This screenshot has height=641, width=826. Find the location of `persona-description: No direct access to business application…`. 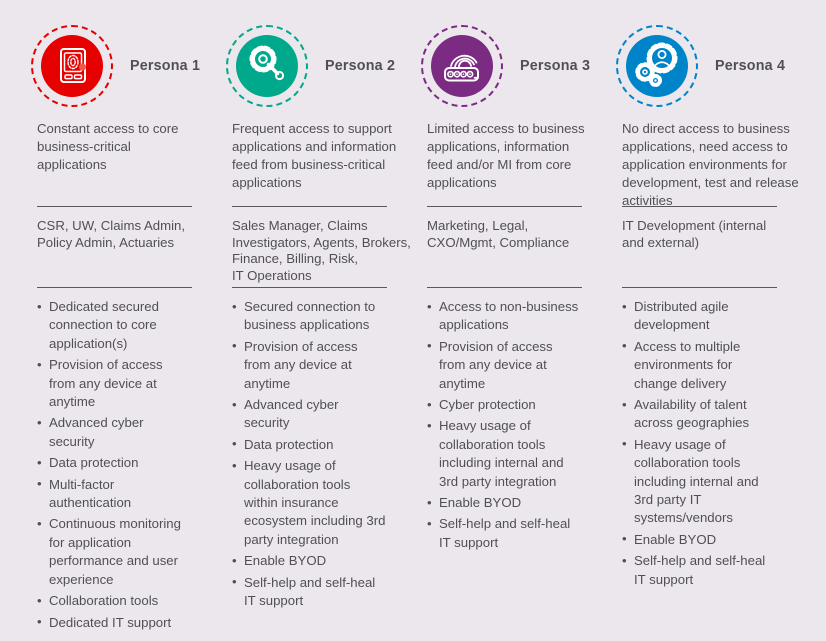

persona-description: No direct access to business application… is located at coordinates (710, 164).